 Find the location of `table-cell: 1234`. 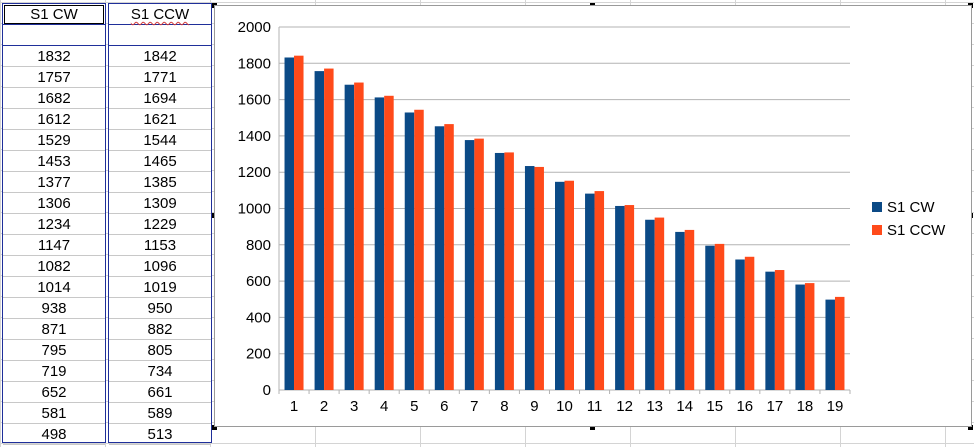

table-cell: 1234 is located at coordinates (54, 224).